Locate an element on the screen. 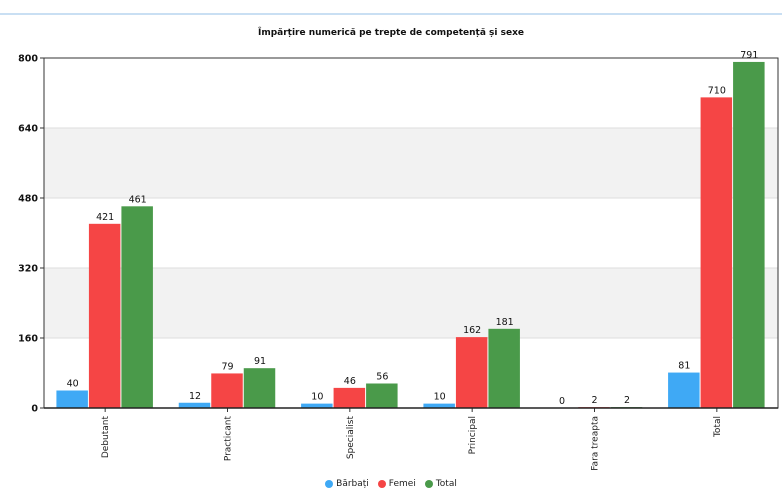 This screenshot has width=782, height=498. x-tick-label: Principal is located at coordinates (473, 435).